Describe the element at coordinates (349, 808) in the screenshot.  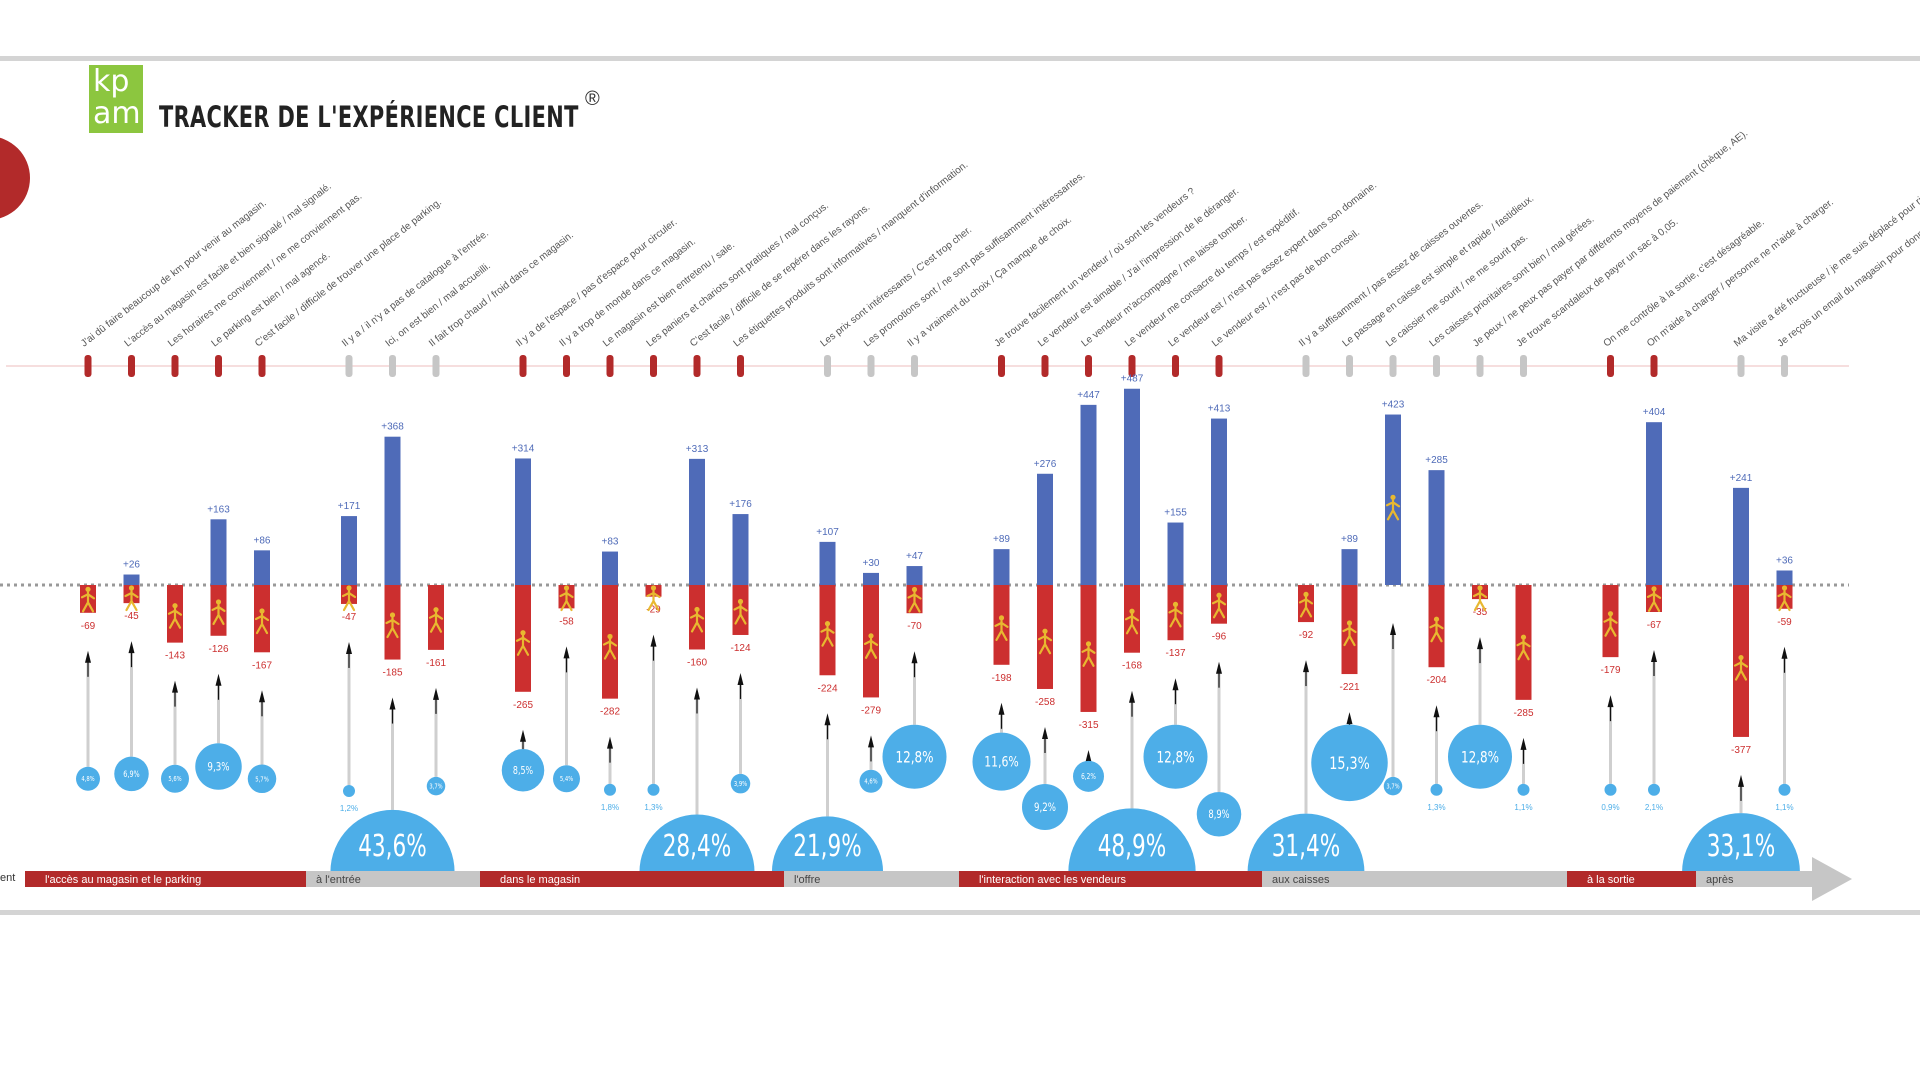
I see `share-bubble-label: 1,2%` at that location.